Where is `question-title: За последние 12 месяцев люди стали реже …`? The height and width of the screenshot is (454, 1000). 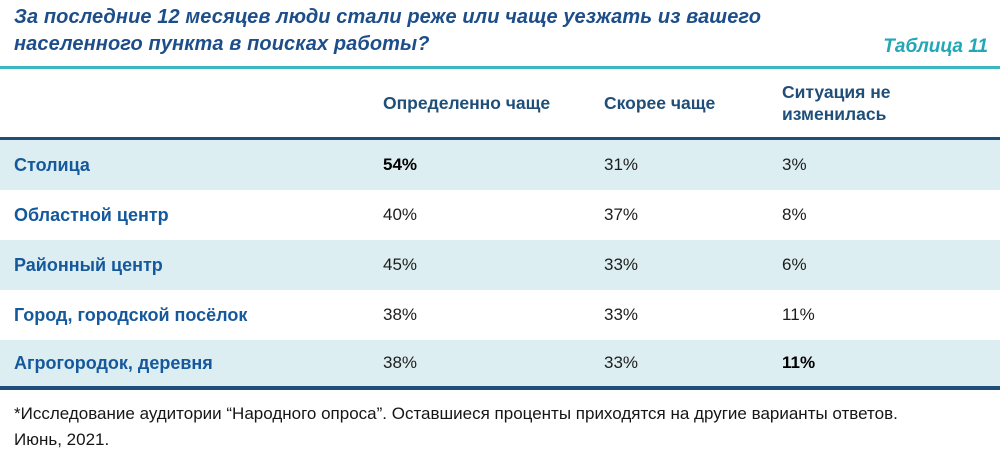 question-title: За последние 12 месяцев люди стали реже … is located at coordinates (434, 31).